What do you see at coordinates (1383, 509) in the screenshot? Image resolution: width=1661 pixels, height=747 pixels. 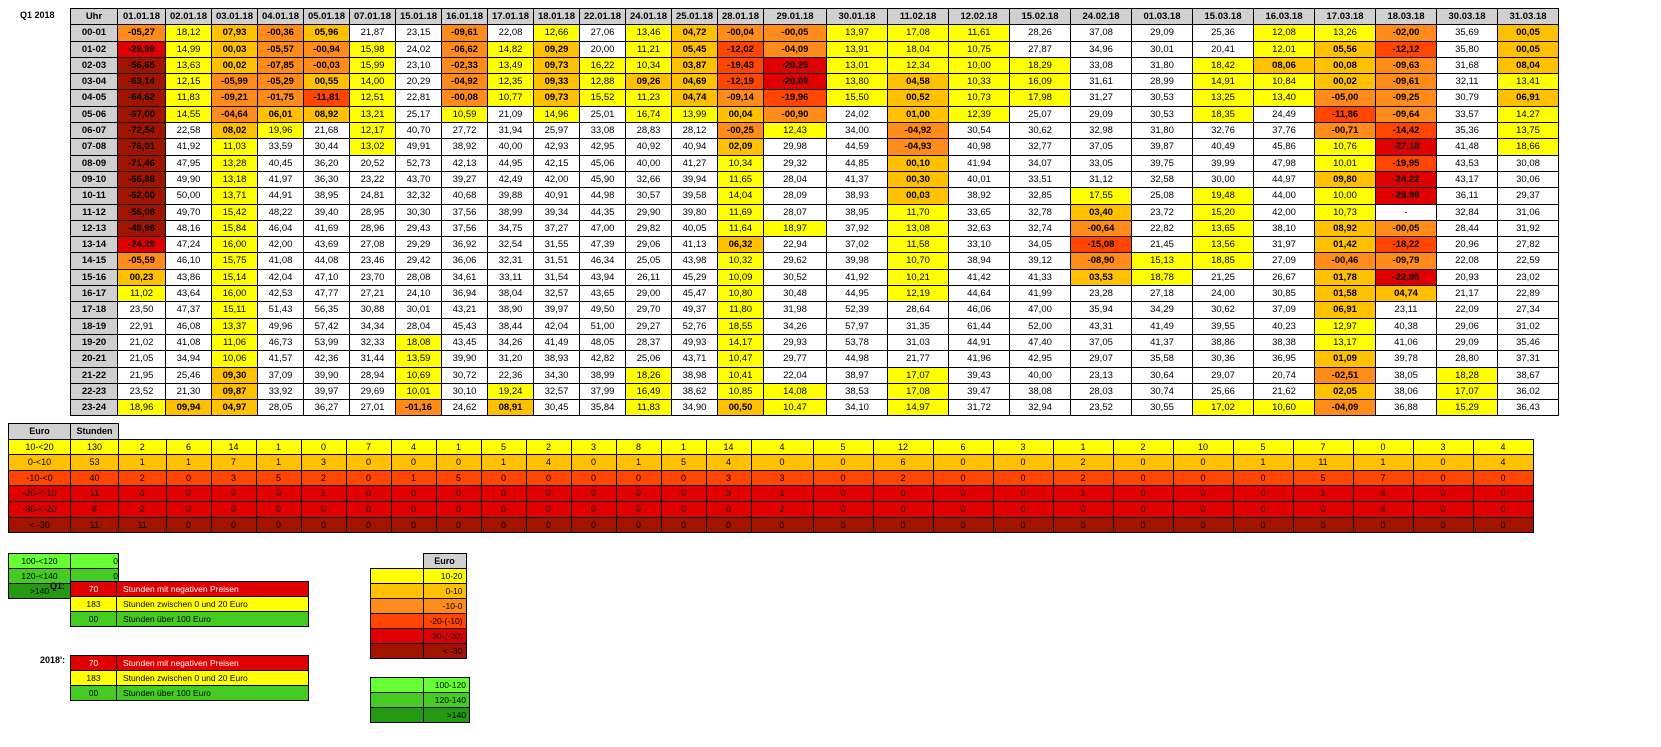 I see `count-cell: 4` at bounding box center [1383, 509].